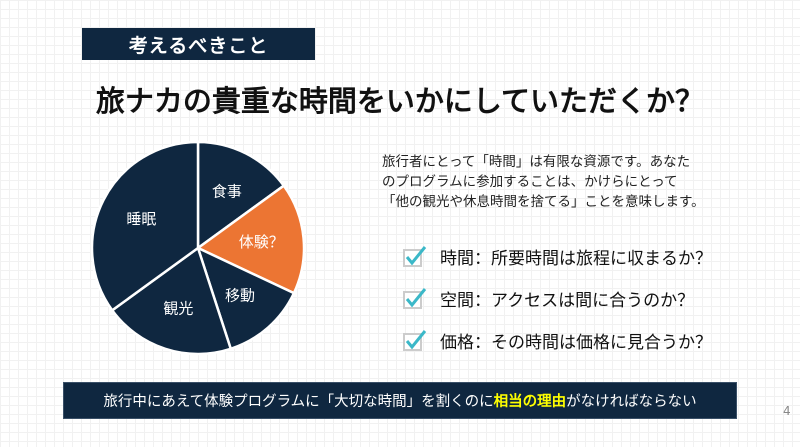 The width and height of the screenshot is (800, 447). I want to click on description-line: 「他の観光や休息時間を捨てる」ことを意味します。, so click(543, 202).